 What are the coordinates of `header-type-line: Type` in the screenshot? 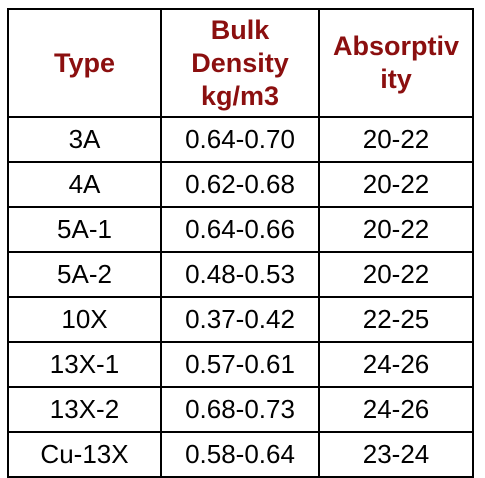 It's located at (84, 62).